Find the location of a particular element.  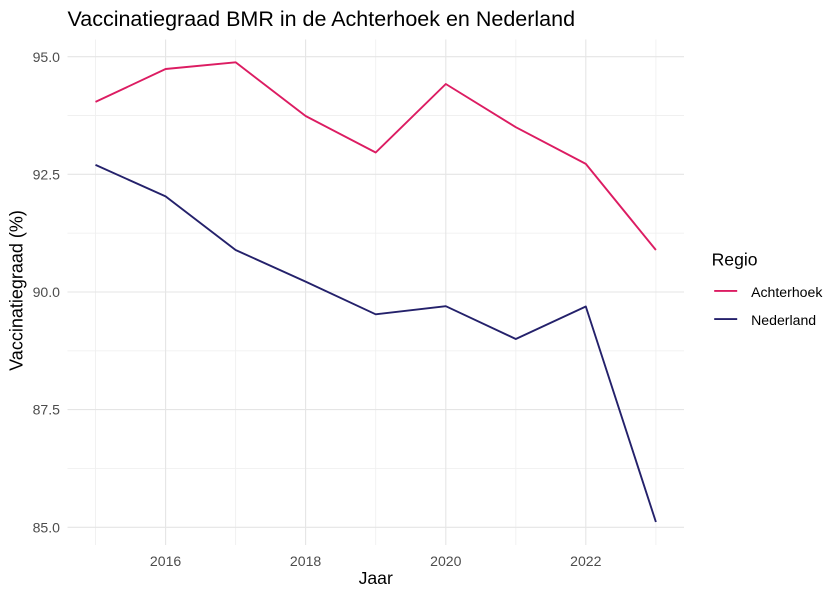

svg-text: 85.0 is located at coordinates (47, 527).